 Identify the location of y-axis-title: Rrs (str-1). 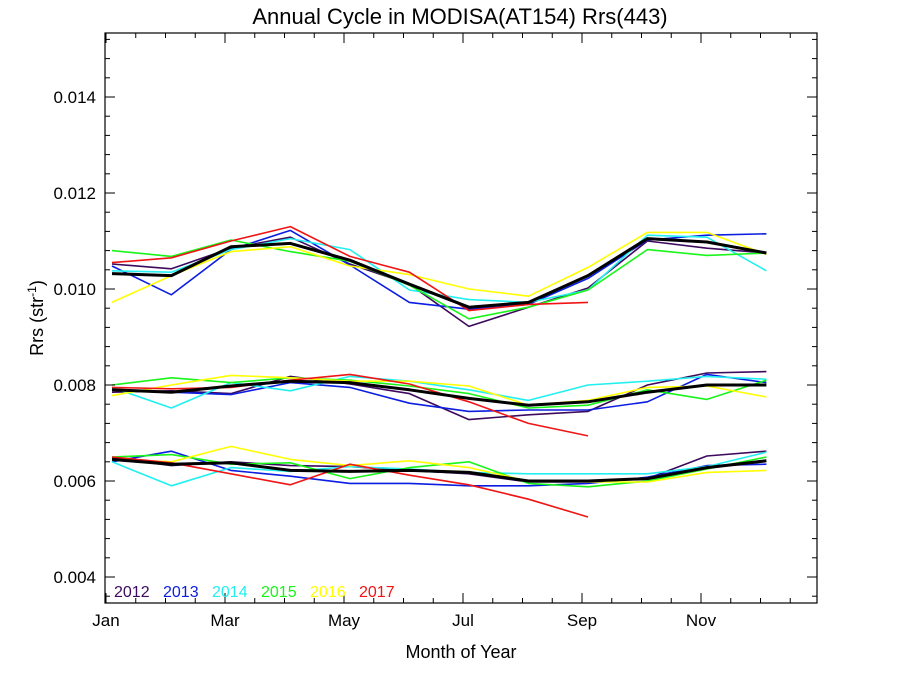
(36, 318).